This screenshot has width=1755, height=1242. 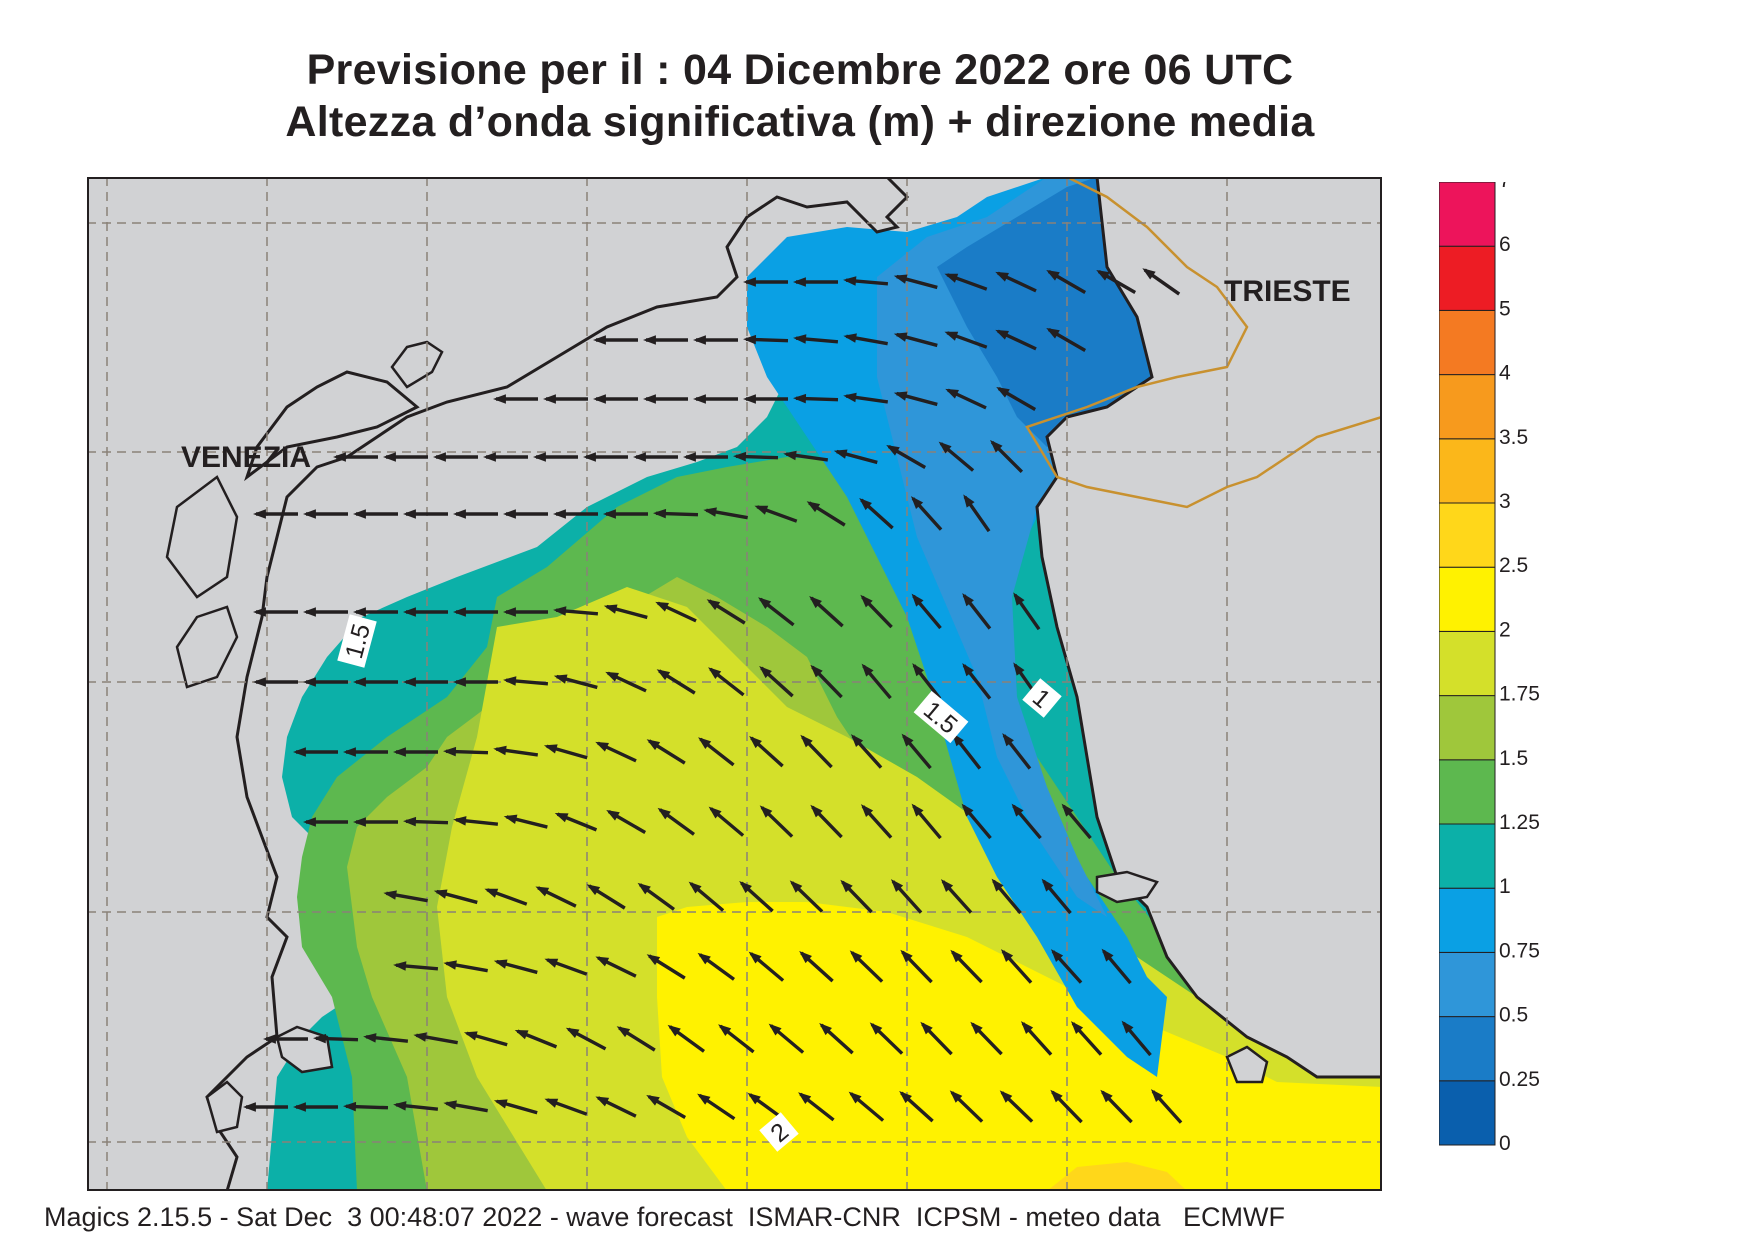 What do you see at coordinates (332, 426) in the screenshot?
I see `land-venice-lagoon` at bounding box center [332, 426].